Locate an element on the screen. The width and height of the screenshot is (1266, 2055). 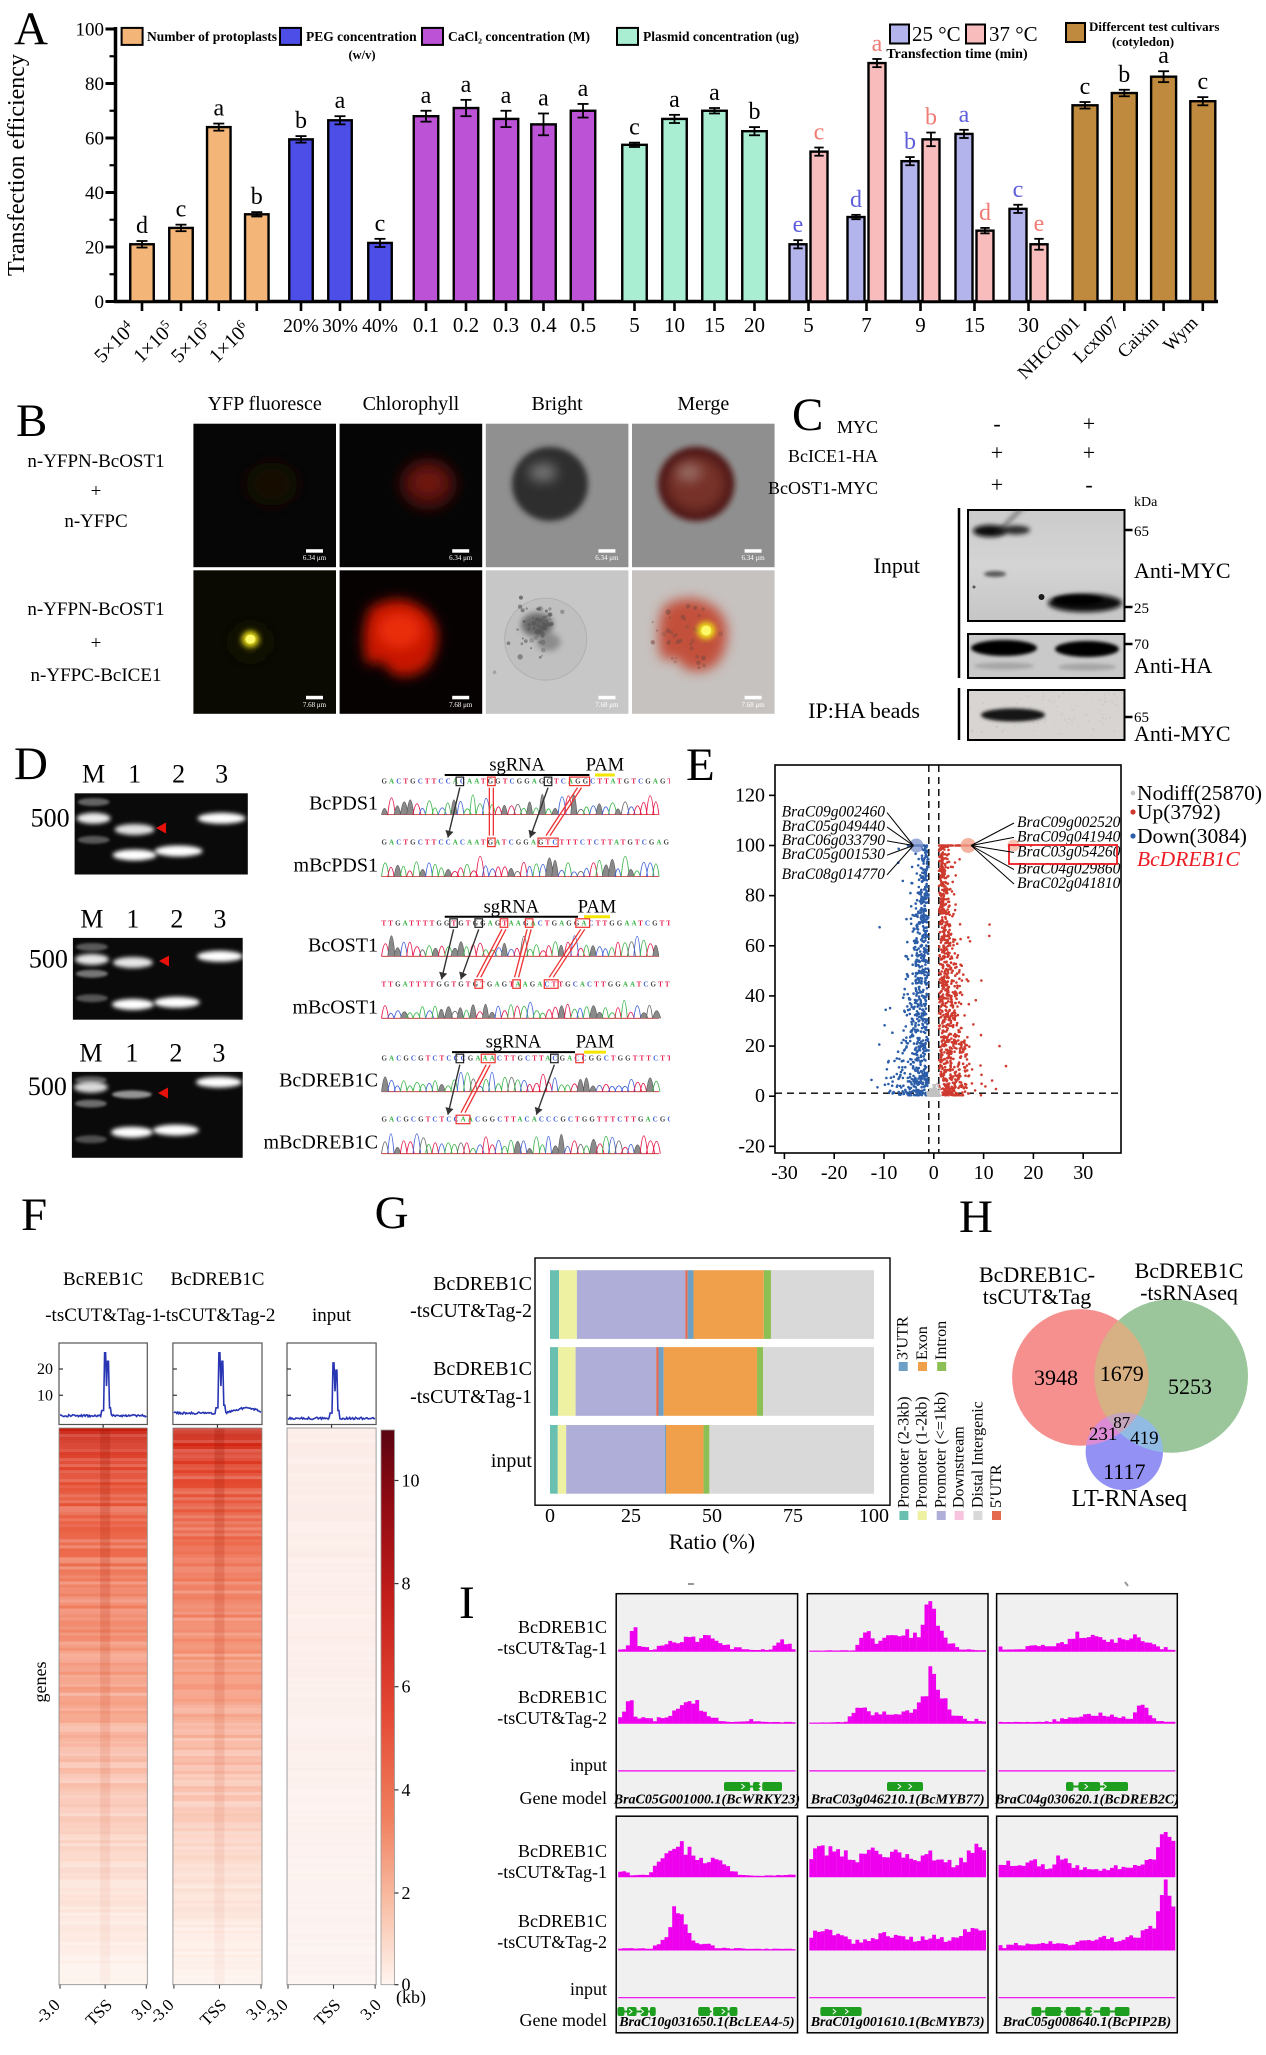
svg-text: LT-RNAseq is located at coordinates (1130, 1499).